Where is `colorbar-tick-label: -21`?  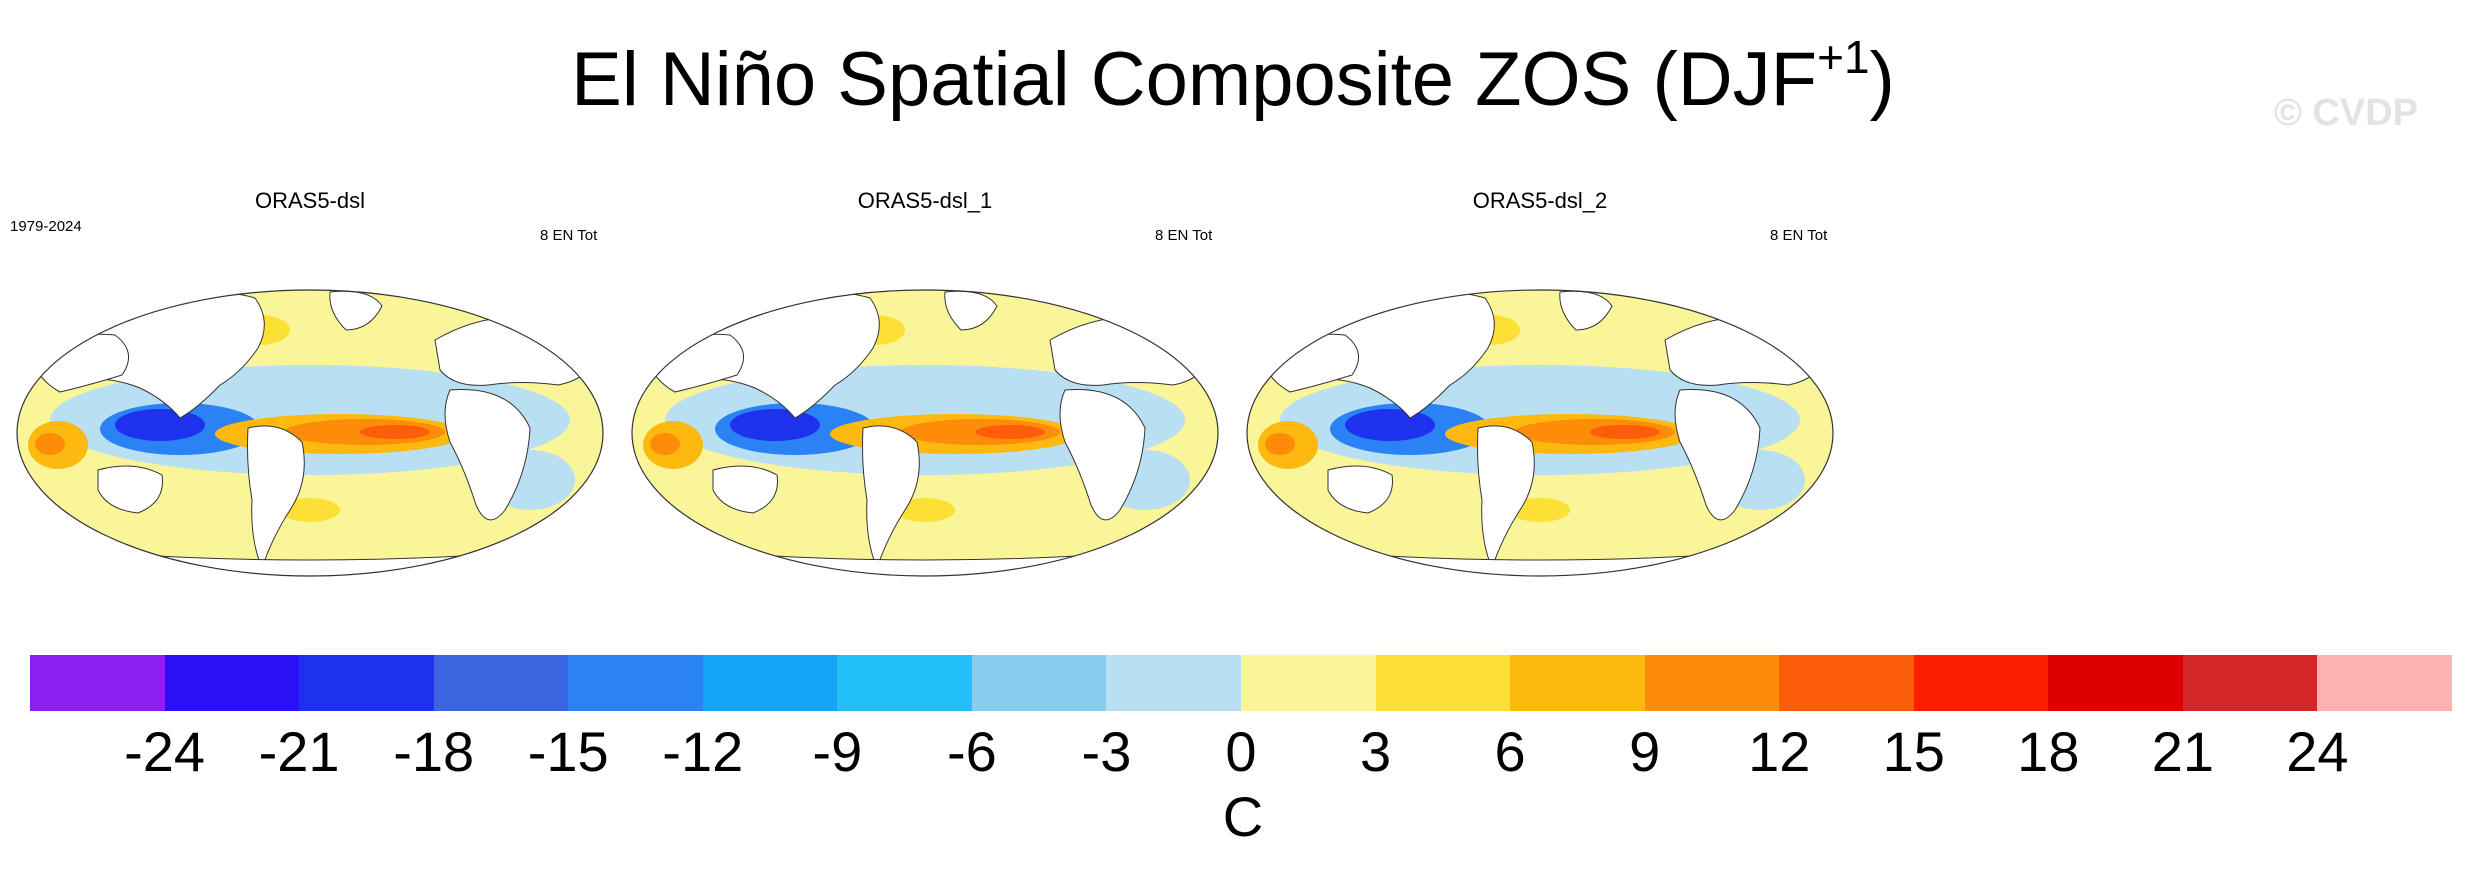 colorbar-tick-label: -21 is located at coordinates (299, 751).